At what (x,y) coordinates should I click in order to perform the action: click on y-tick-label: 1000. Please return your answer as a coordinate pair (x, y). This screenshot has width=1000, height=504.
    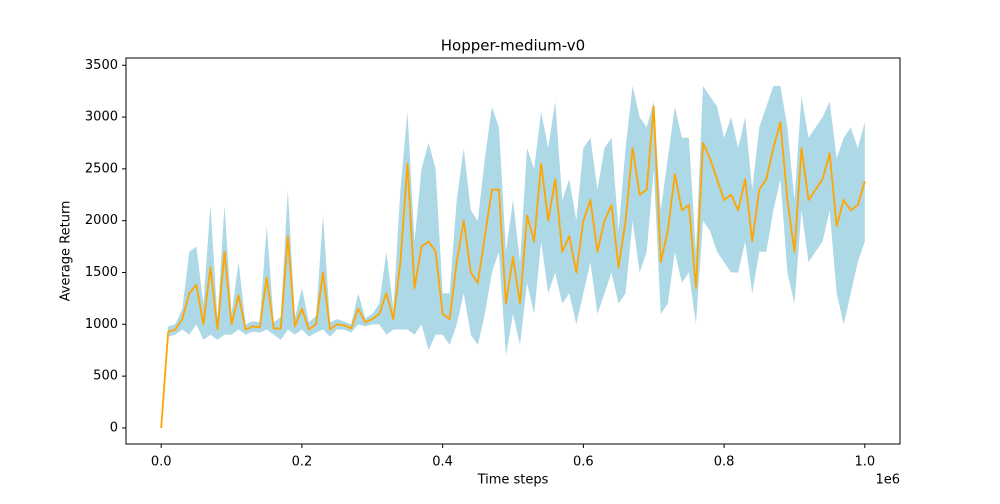
    Looking at the image, I should click on (101, 324).